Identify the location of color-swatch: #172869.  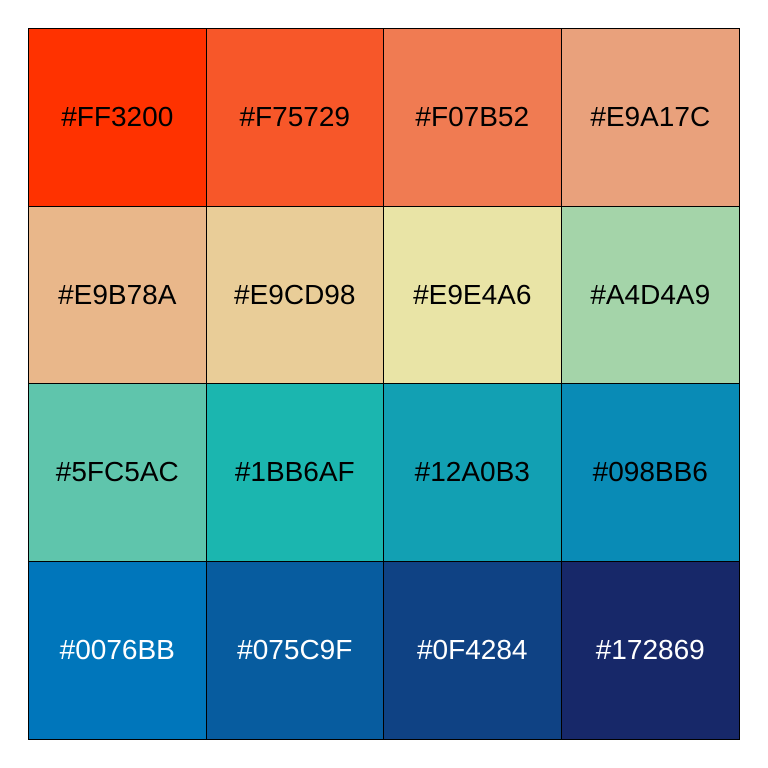
(650, 650).